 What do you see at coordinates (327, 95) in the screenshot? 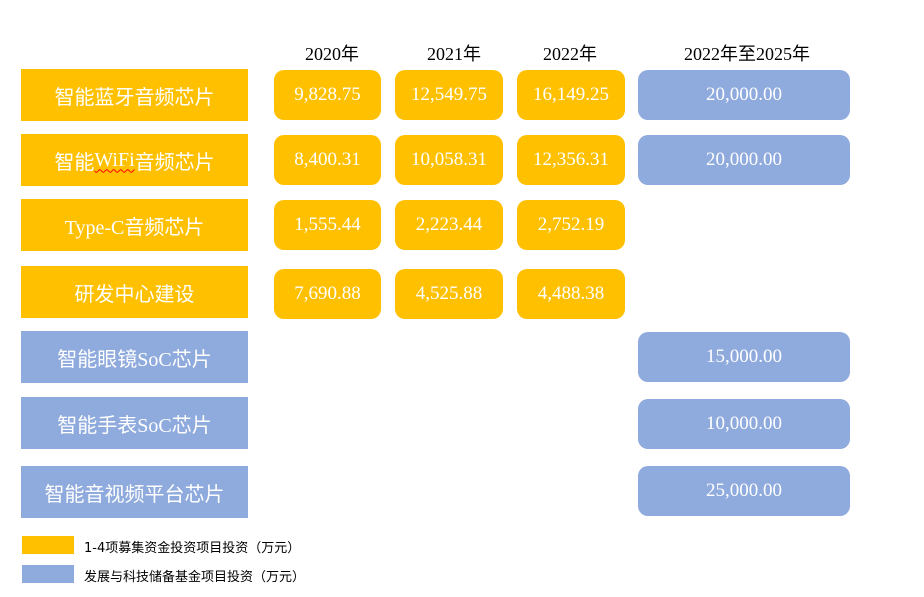
I see `cell-bluetooth-2020: 9,828.75` at bounding box center [327, 95].